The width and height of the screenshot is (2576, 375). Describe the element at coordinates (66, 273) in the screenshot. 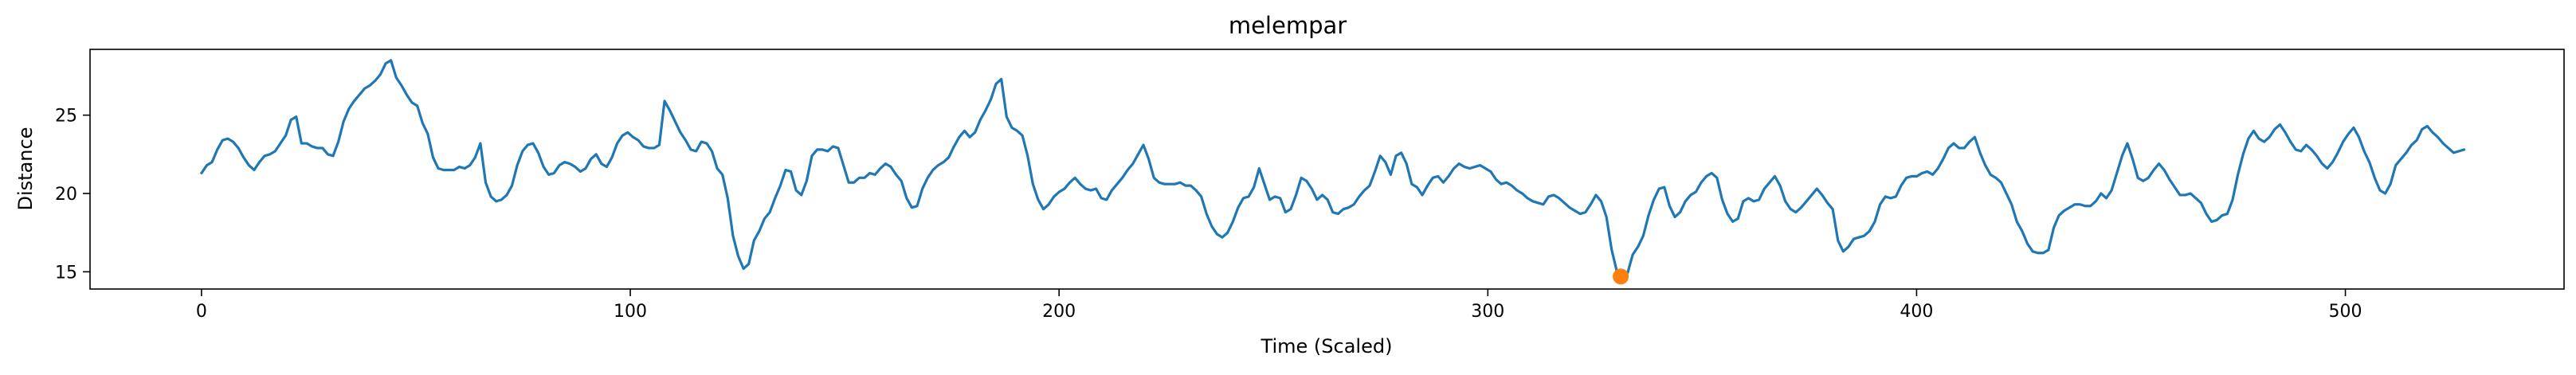

I see `y-tick-label: 15` at that location.